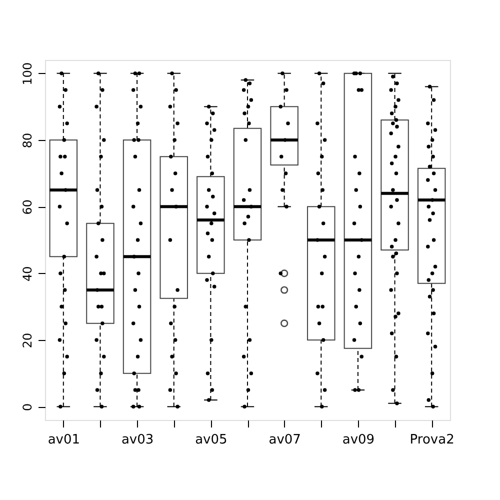 Image resolution: width=500 pixels, height=500 pixels. Describe the element at coordinates (27, 274) in the screenshot. I see `y-tick-label: 40` at that location.